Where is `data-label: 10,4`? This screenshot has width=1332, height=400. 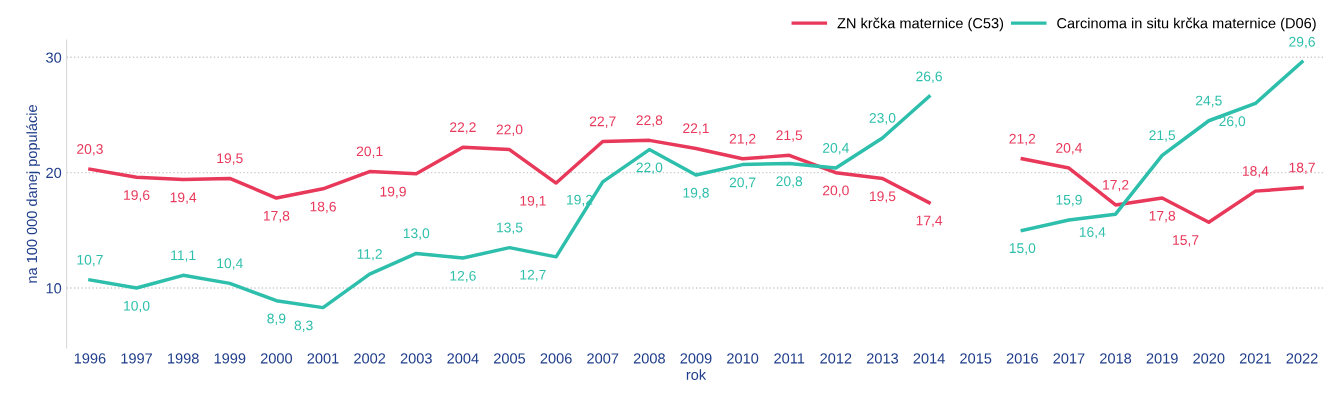
data-label: 10,4 is located at coordinates (230, 264).